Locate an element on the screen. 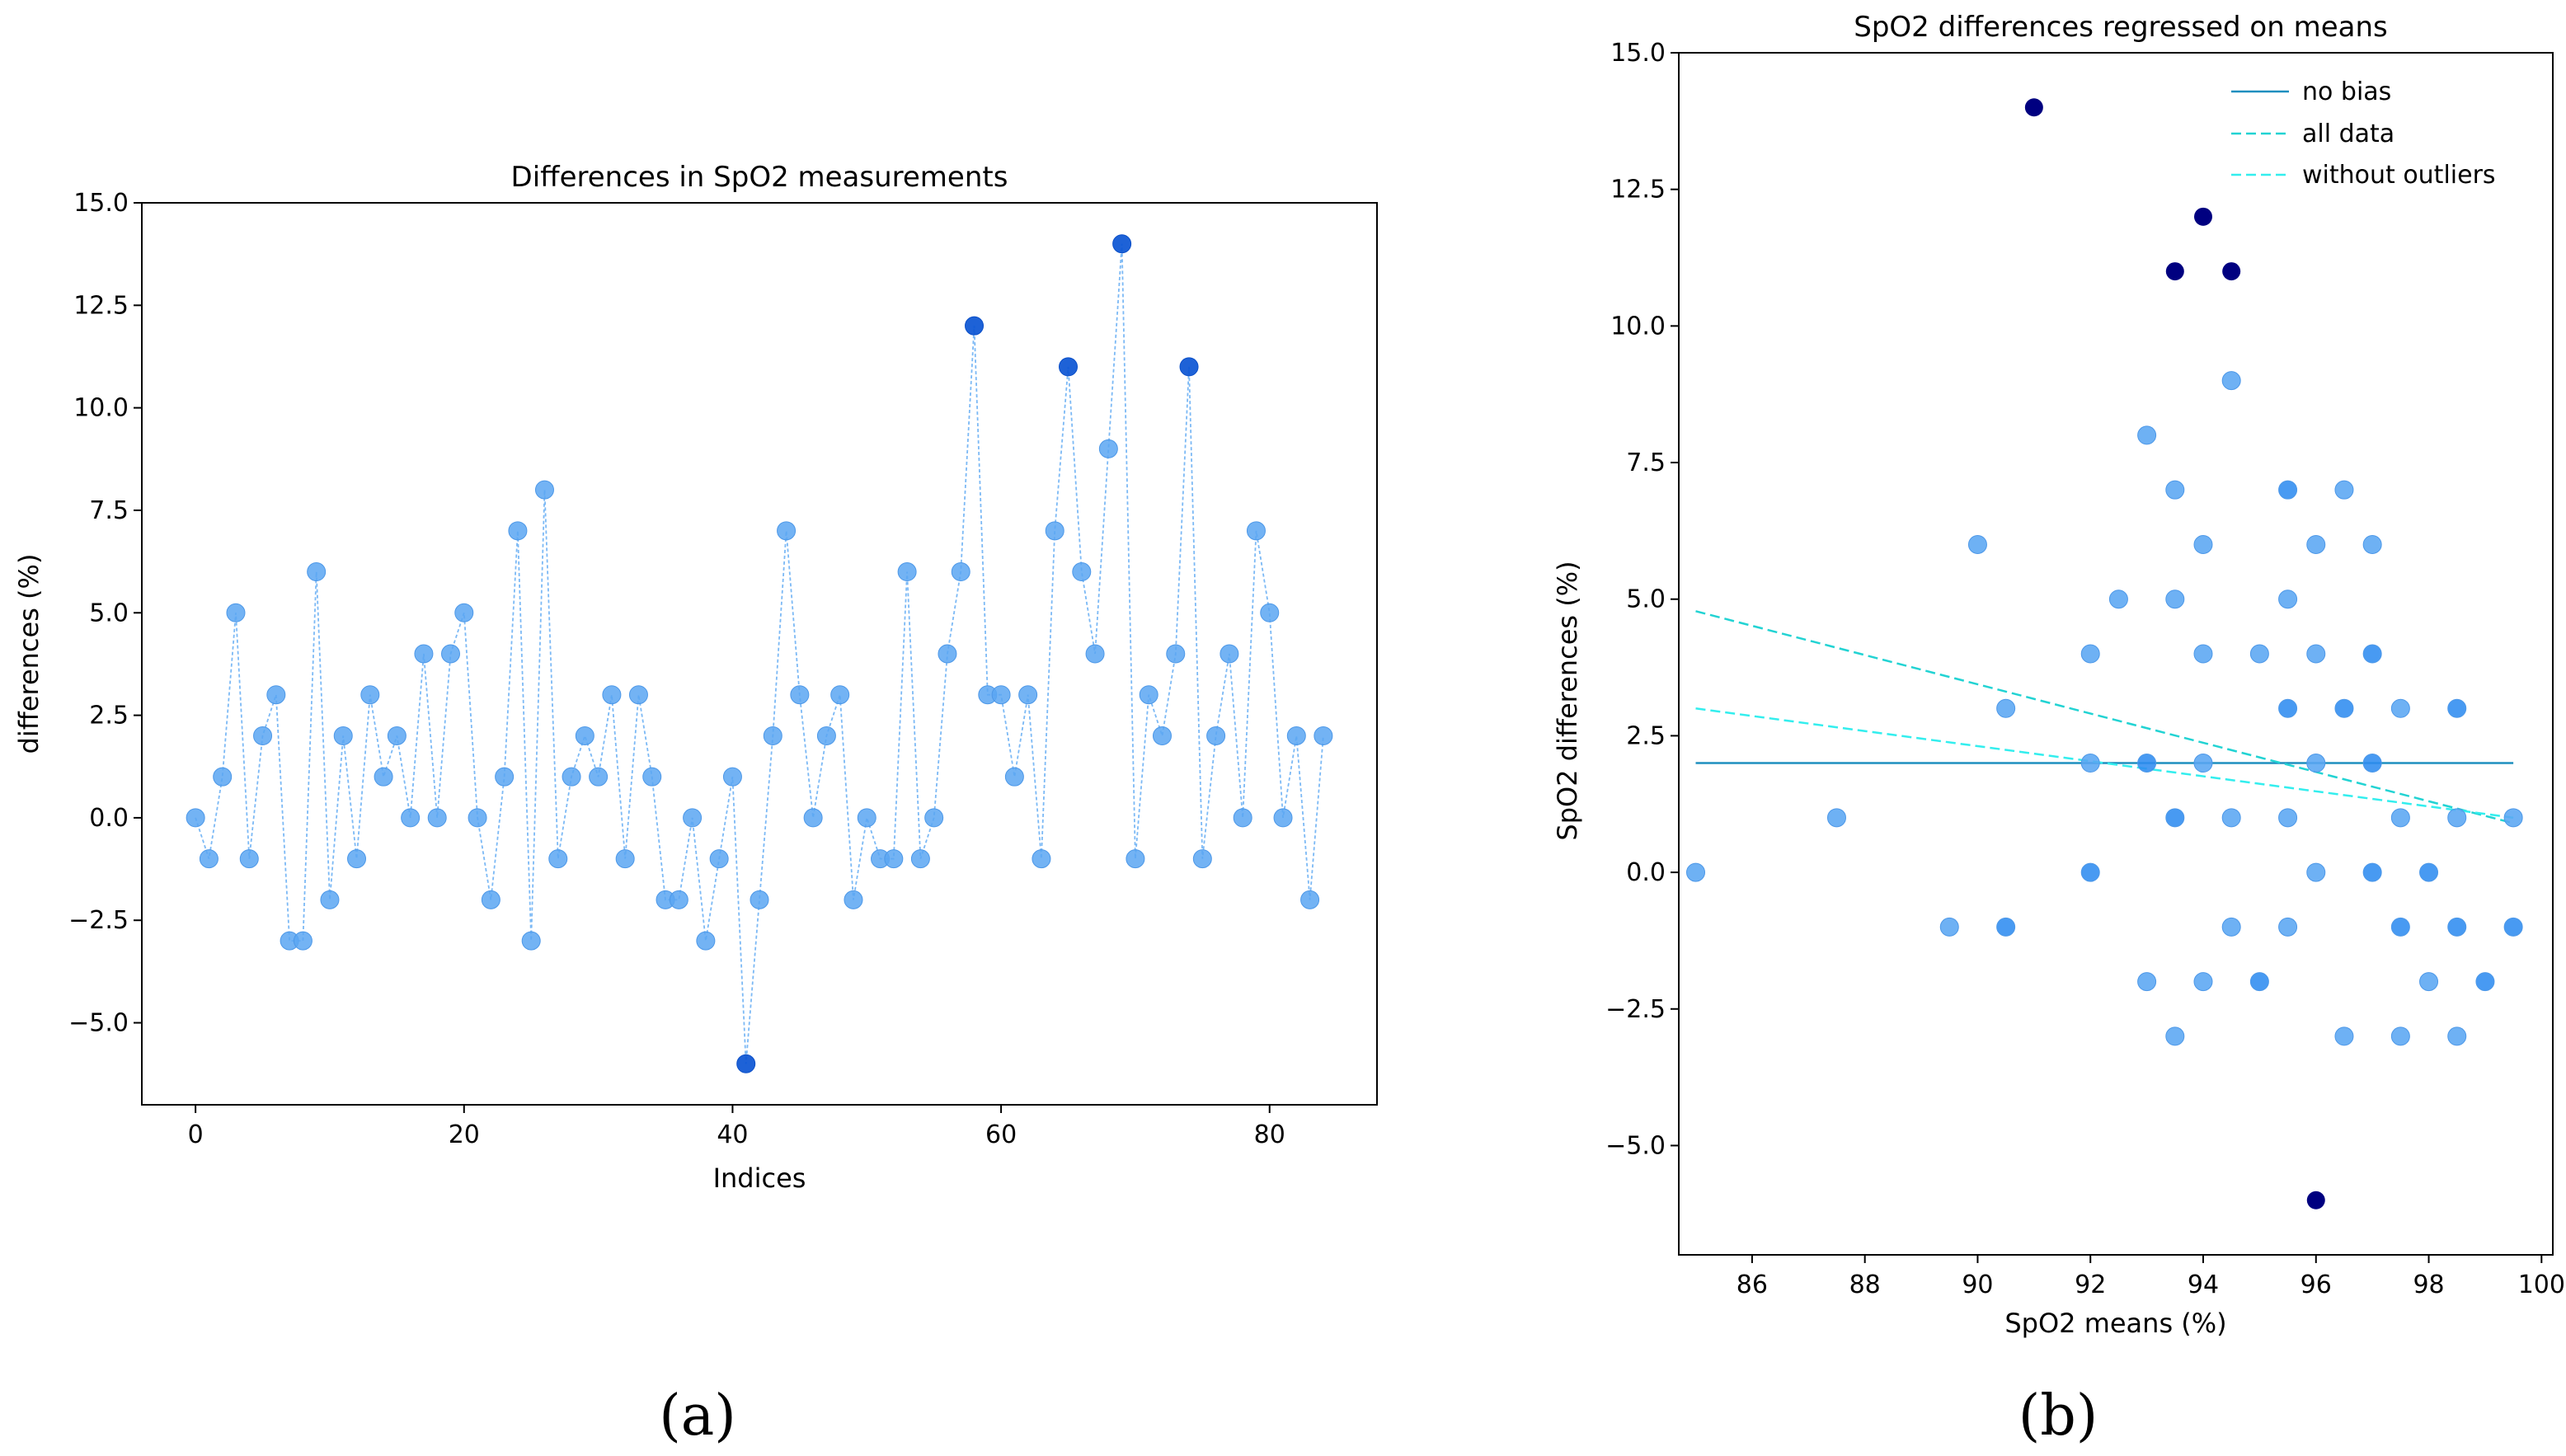 This screenshot has width=2566, height=1456. chart-b-ytick-label: 5.0 is located at coordinates (1646, 599).